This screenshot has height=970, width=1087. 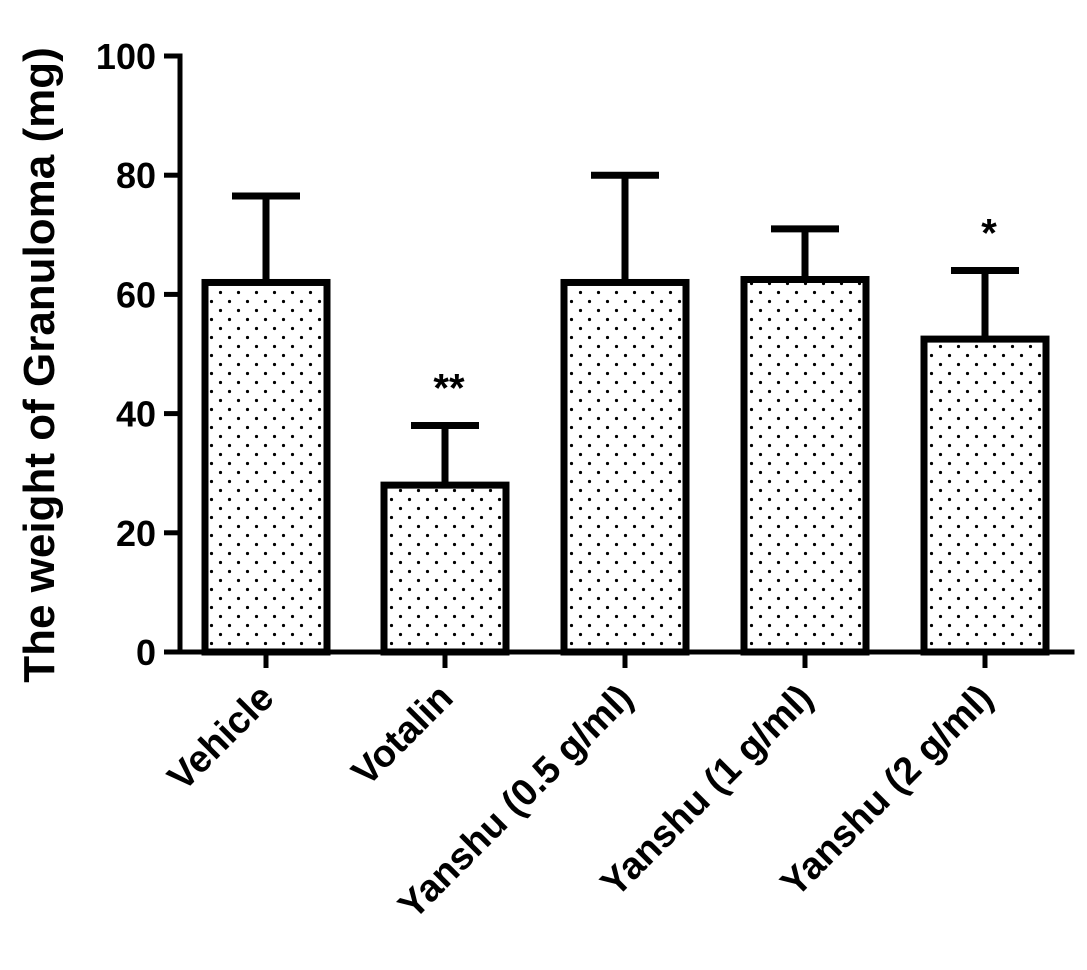 I want to click on y-tick-label: 60, so click(x=136, y=294).